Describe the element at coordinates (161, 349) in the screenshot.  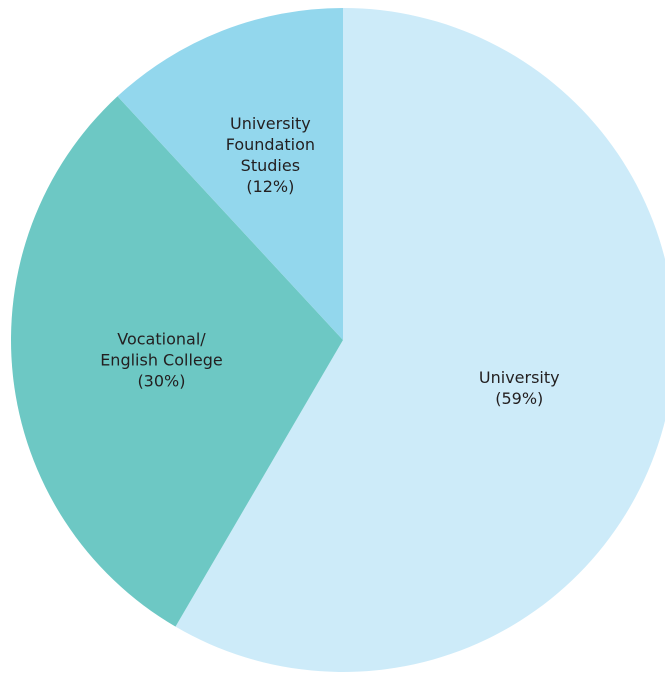
I see `category-label: Vocational/ English College` at that location.